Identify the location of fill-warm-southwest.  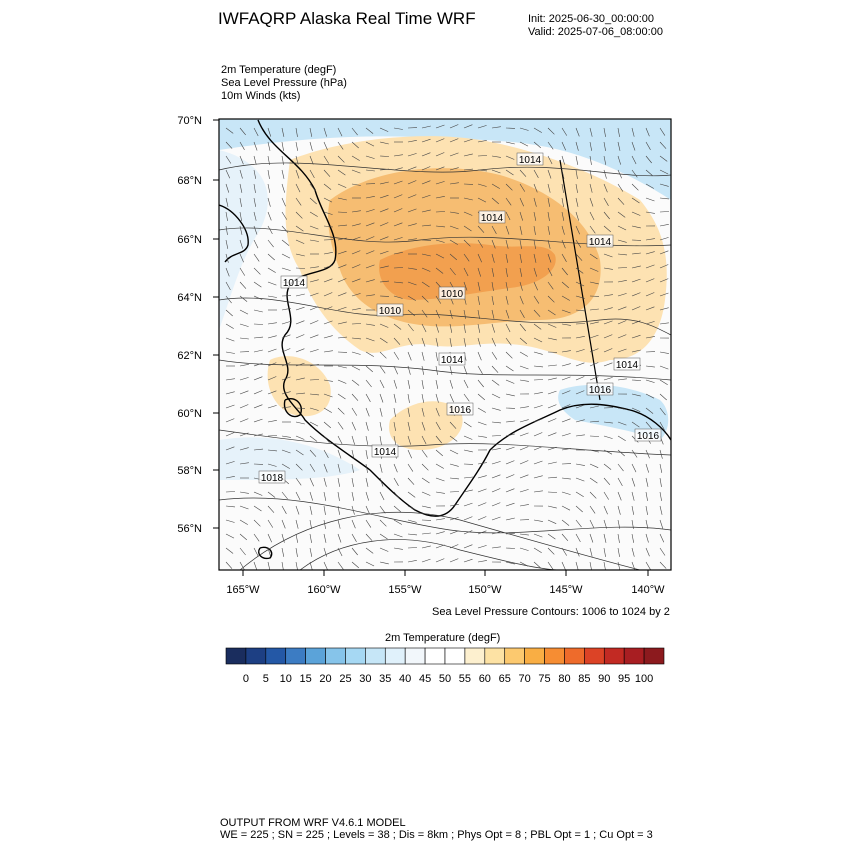
(299, 386).